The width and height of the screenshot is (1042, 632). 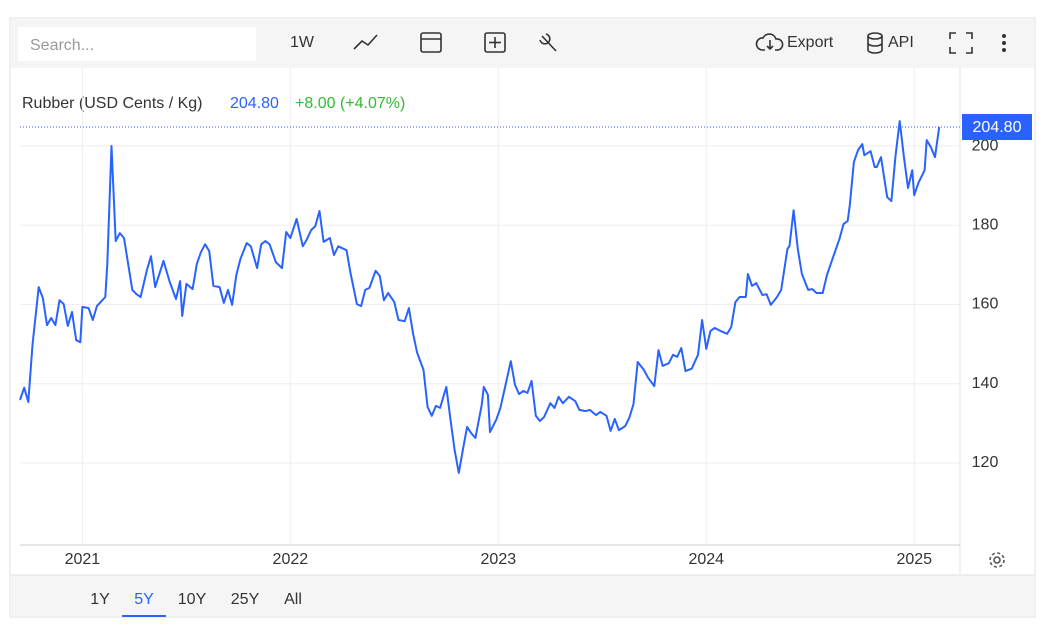 What do you see at coordinates (83, 559) in the screenshot?
I see `x-tick-label: 2021` at bounding box center [83, 559].